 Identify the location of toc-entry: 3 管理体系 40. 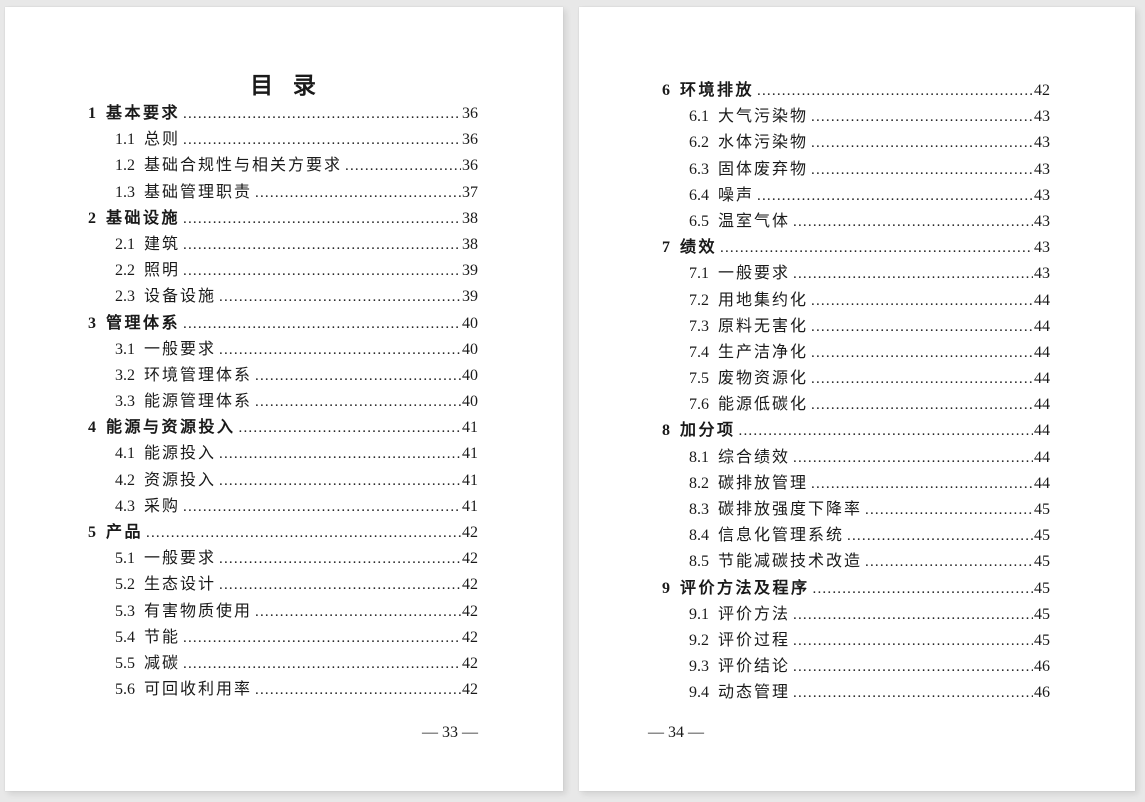
(283, 324).